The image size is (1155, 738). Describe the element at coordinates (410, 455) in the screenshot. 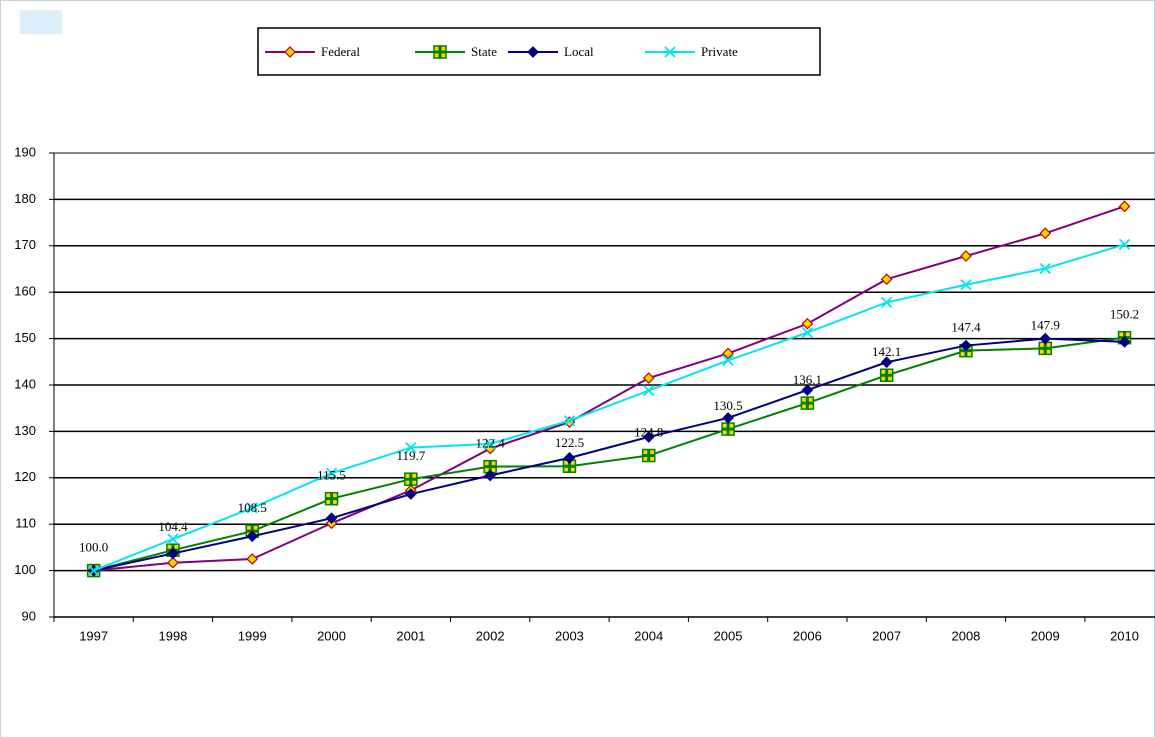

I see `data-label: 119.7` at that location.